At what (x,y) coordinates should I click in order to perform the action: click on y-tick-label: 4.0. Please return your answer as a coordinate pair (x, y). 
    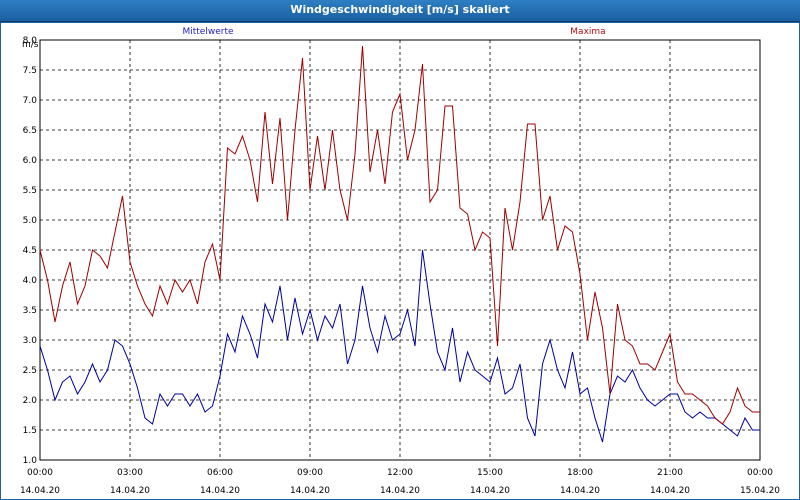
    Looking at the image, I should click on (30, 281).